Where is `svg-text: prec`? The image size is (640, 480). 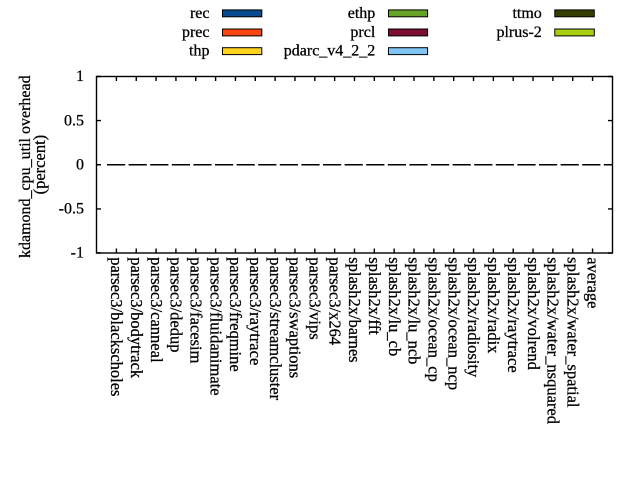
svg-text: prec is located at coordinates (196, 32).